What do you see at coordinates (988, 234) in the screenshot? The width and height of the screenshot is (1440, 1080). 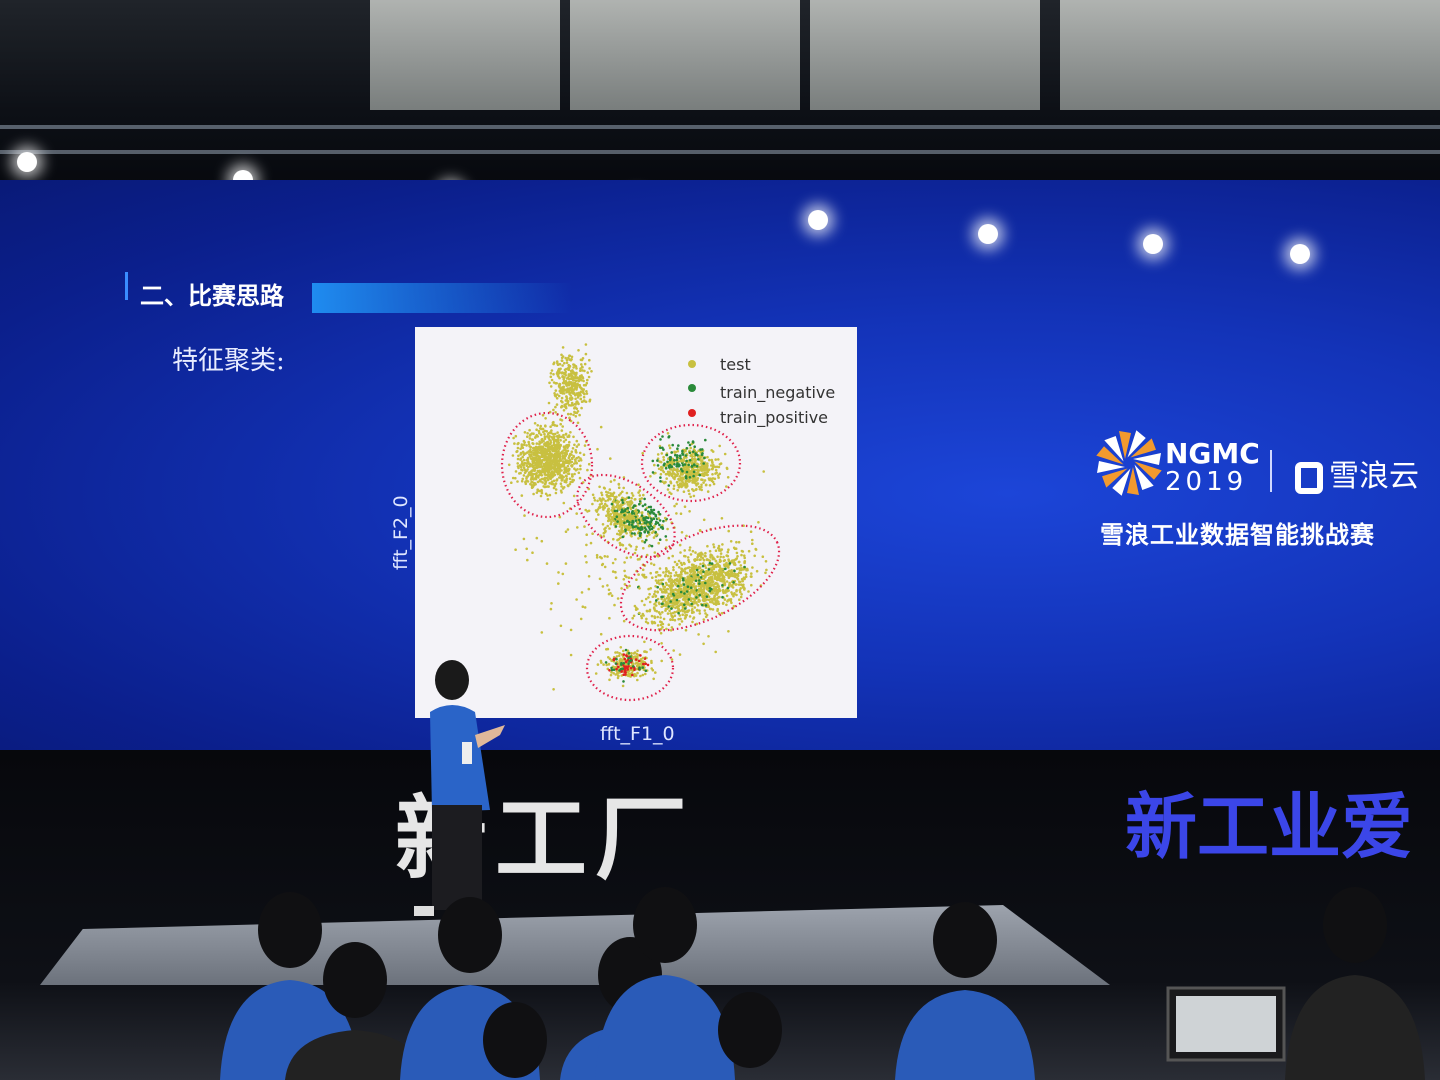 I see `stage-light` at bounding box center [988, 234].